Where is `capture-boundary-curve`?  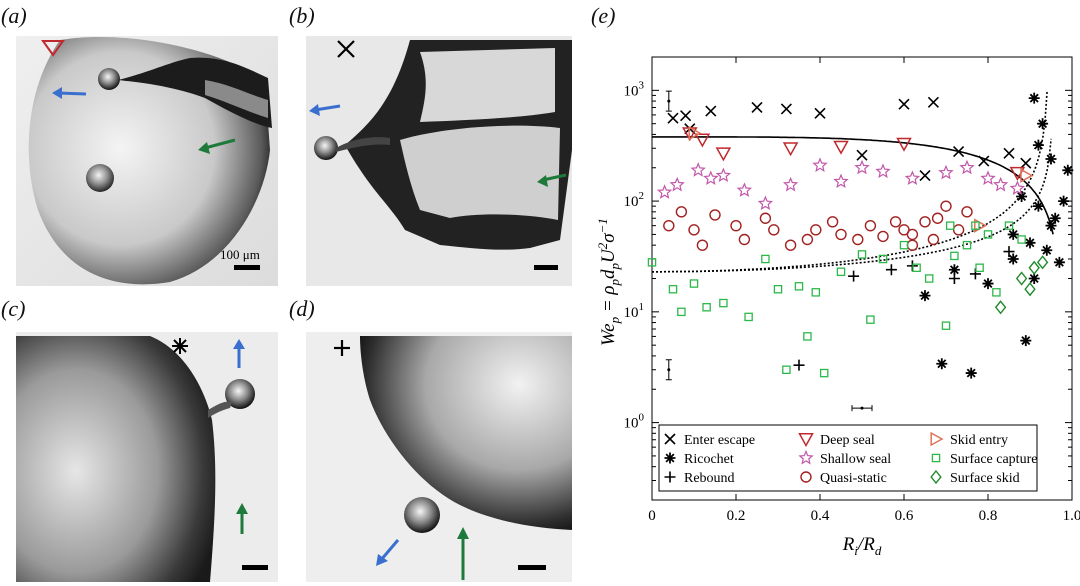
capture-boundary-curve is located at coordinates (852, 205).